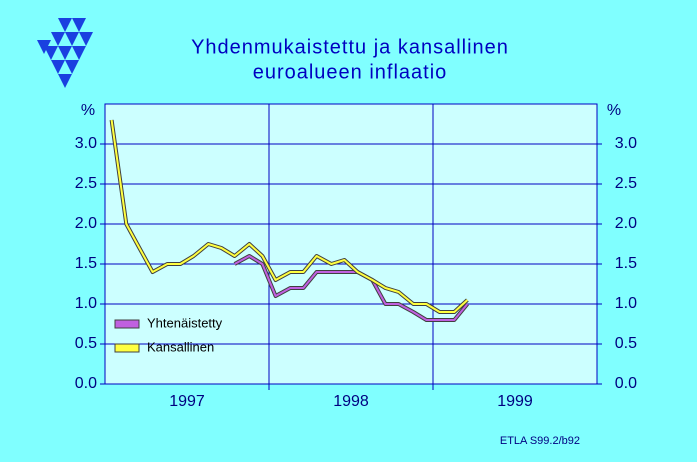 This screenshot has height=462, width=697. I want to click on y2-tick-label: 0.5, so click(626, 343).